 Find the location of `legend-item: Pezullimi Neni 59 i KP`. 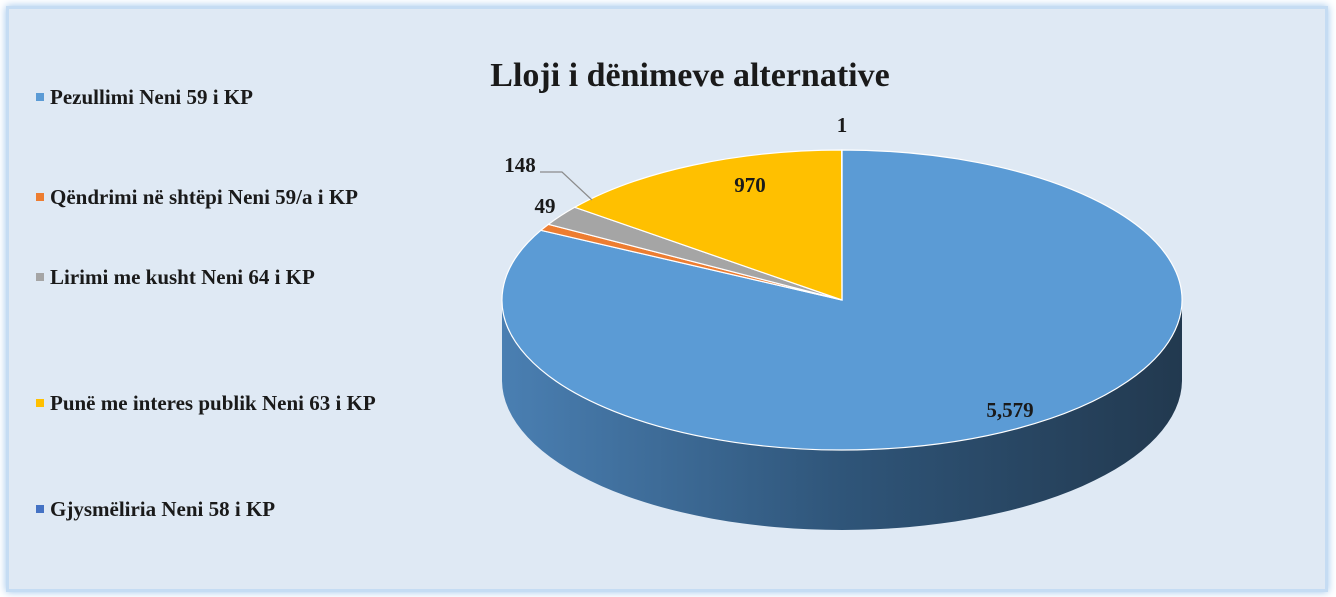

legend-item: Pezullimi Neni 59 i KP is located at coordinates (144, 97).